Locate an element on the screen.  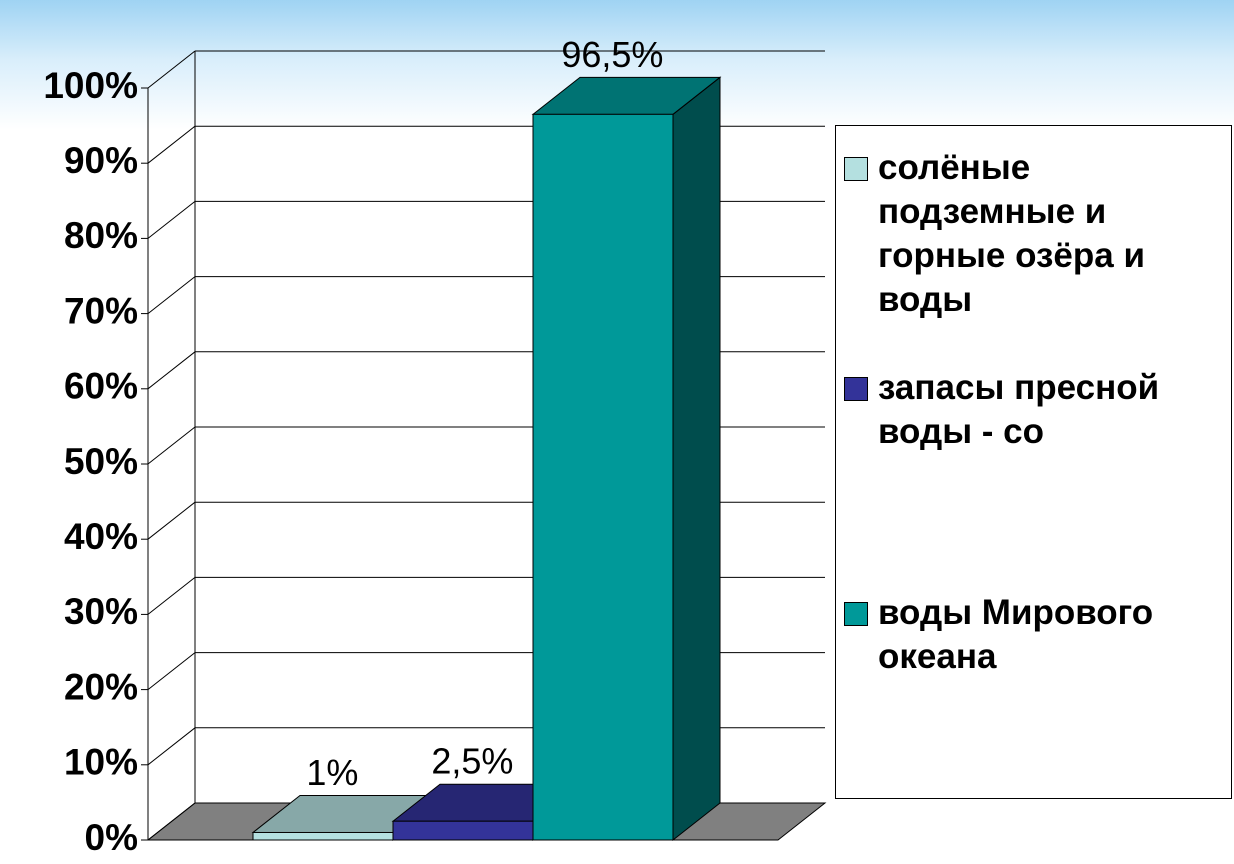
y-tick-label: 90% is located at coordinates (101, 160).